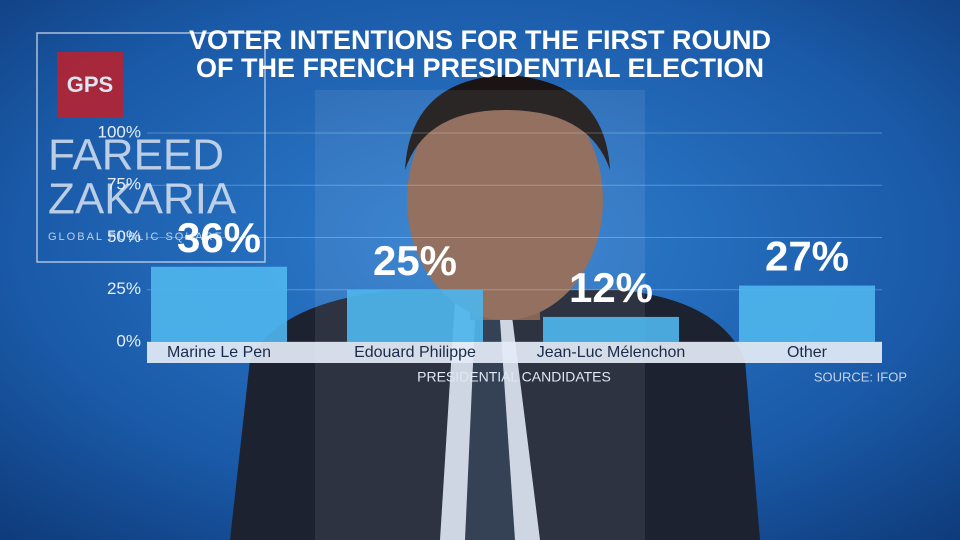 This screenshot has width=960, height=540. Describe the element at coordinates (611, 352) in the screenshot. I see `x-tick-label: Jean-Luc Mélenchon` at that location.